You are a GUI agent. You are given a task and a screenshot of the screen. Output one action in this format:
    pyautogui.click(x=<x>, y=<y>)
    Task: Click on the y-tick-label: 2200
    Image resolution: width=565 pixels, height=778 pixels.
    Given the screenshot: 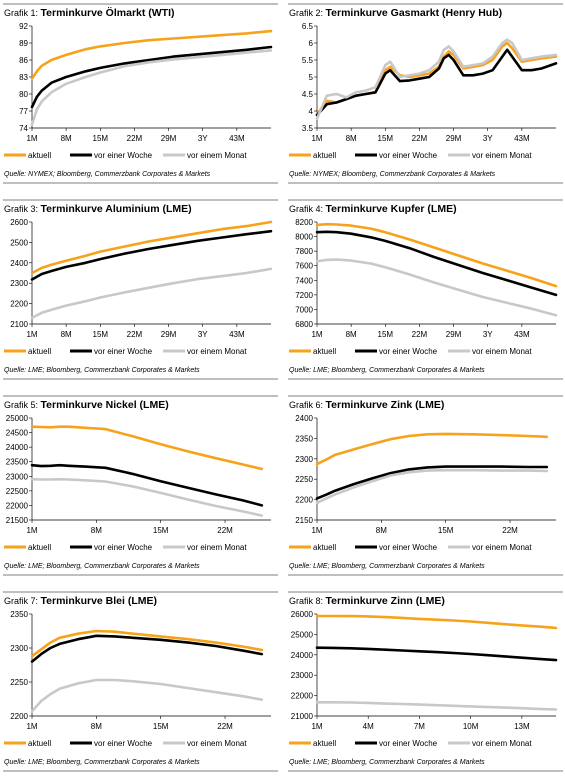 What is the action you would take?
    pyautogui.click(x=19, y=304)
    